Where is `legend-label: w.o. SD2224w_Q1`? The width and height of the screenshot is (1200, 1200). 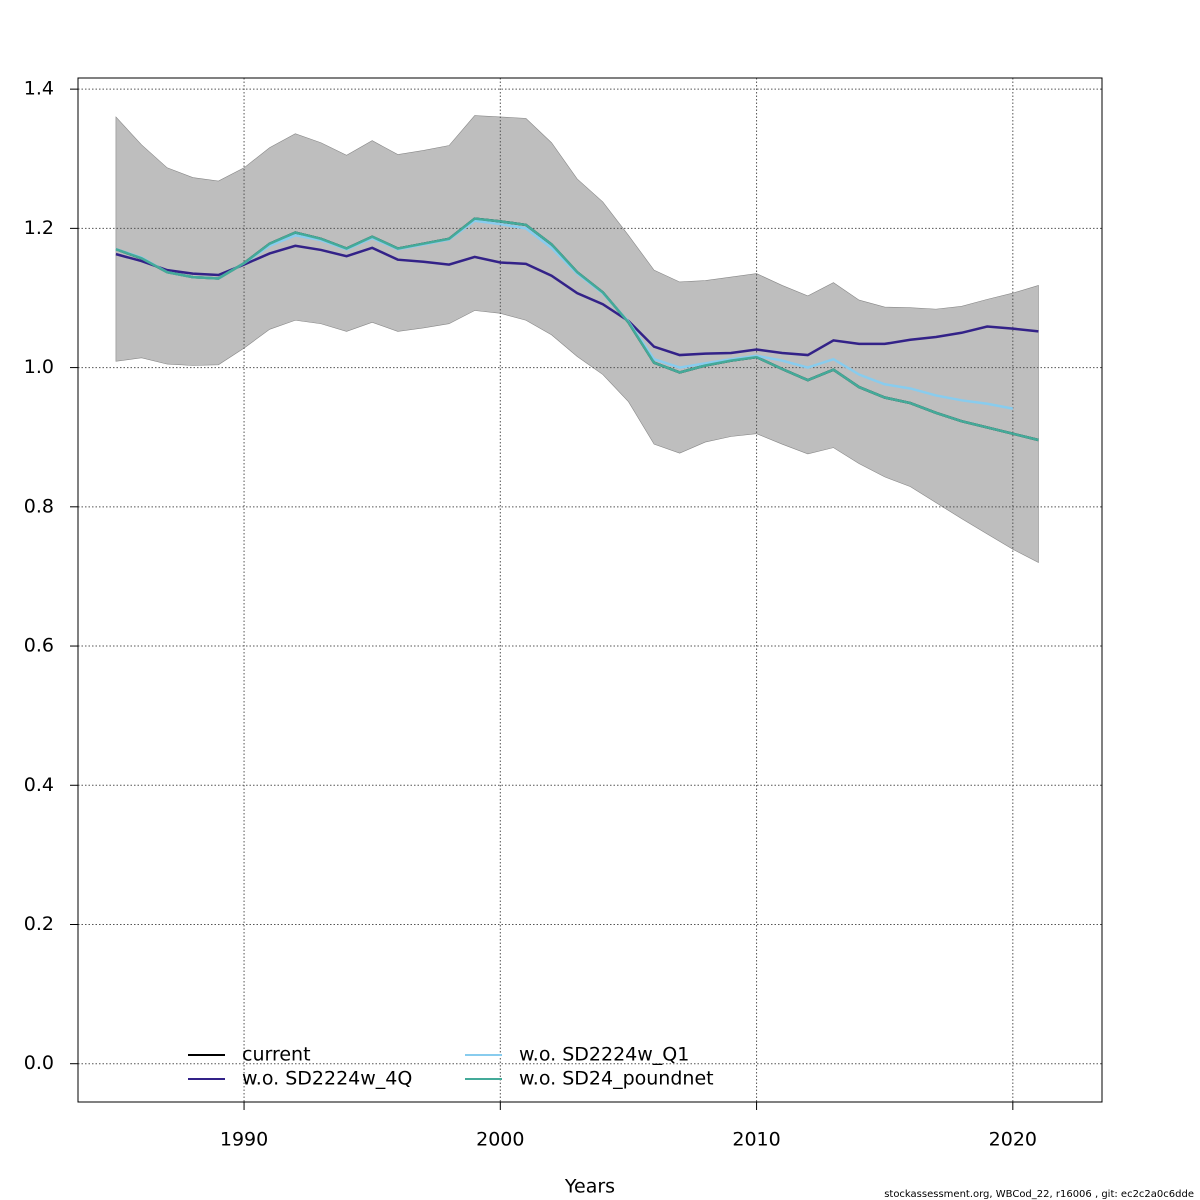 legend-label: w.o. SD2224w_Q1 is located at coordinates (604, 1055).